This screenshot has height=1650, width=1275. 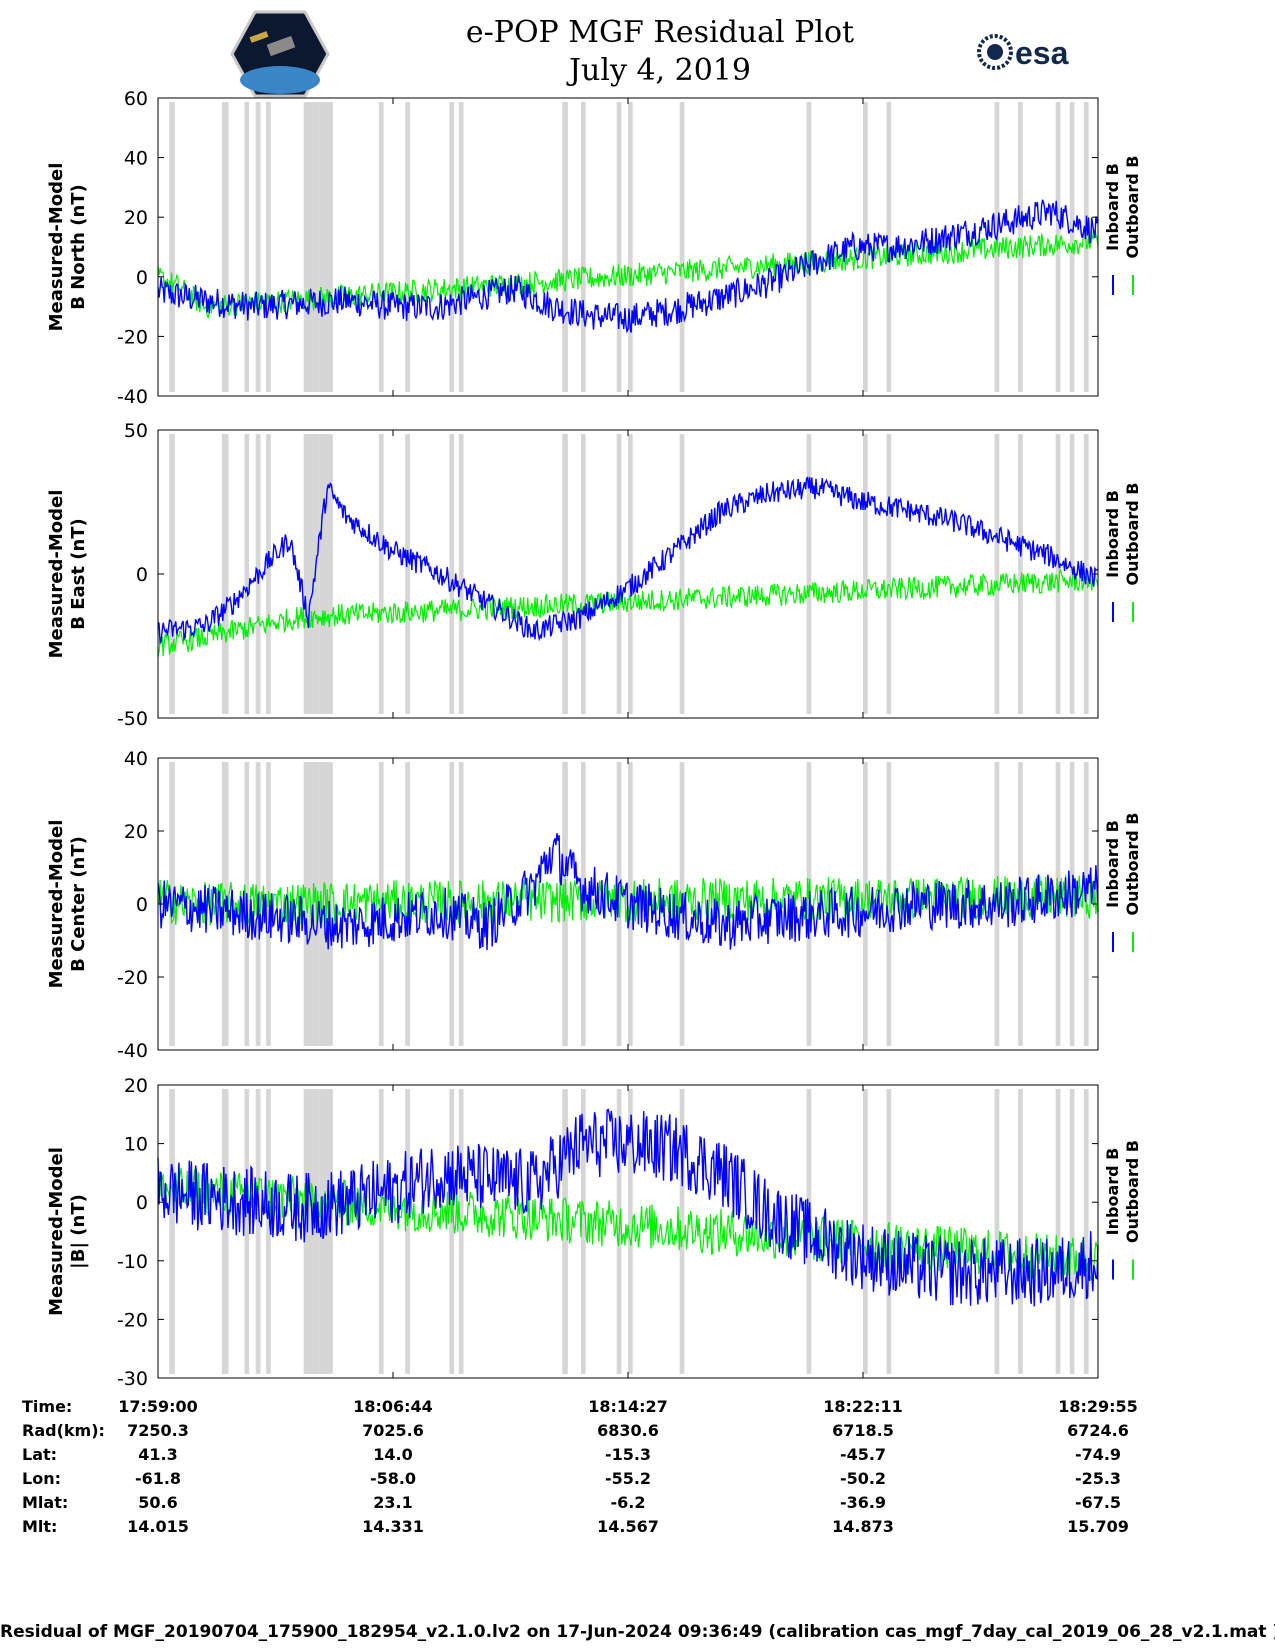 I want to click on cassiope-mission-logo, so click(x=280, y=54).